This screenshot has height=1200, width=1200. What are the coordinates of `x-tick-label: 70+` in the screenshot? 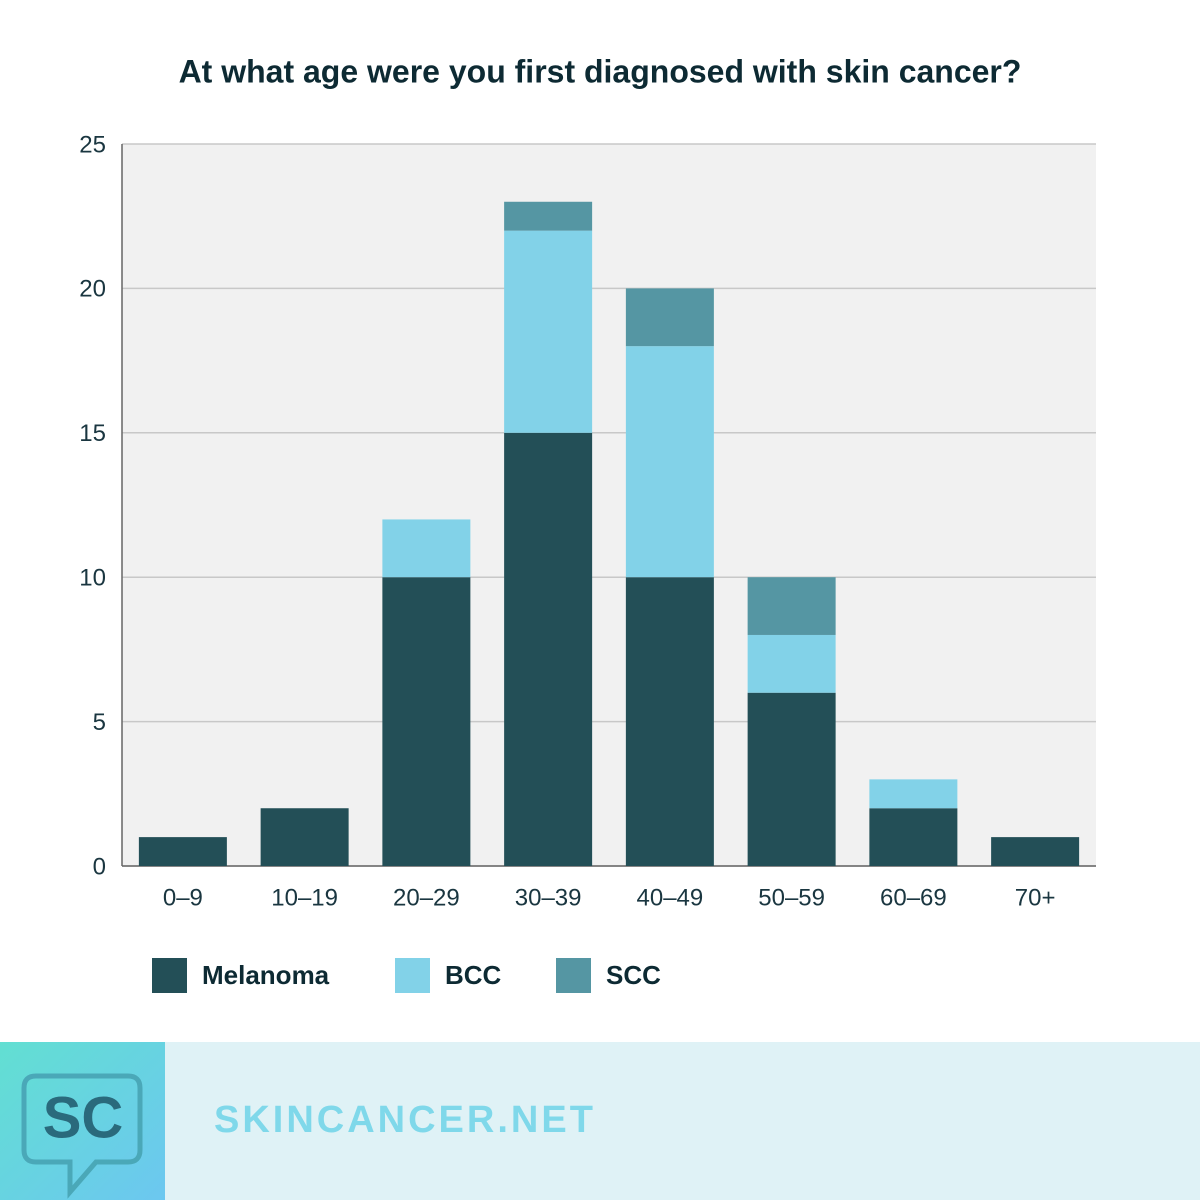 It's located at (1035, 897).